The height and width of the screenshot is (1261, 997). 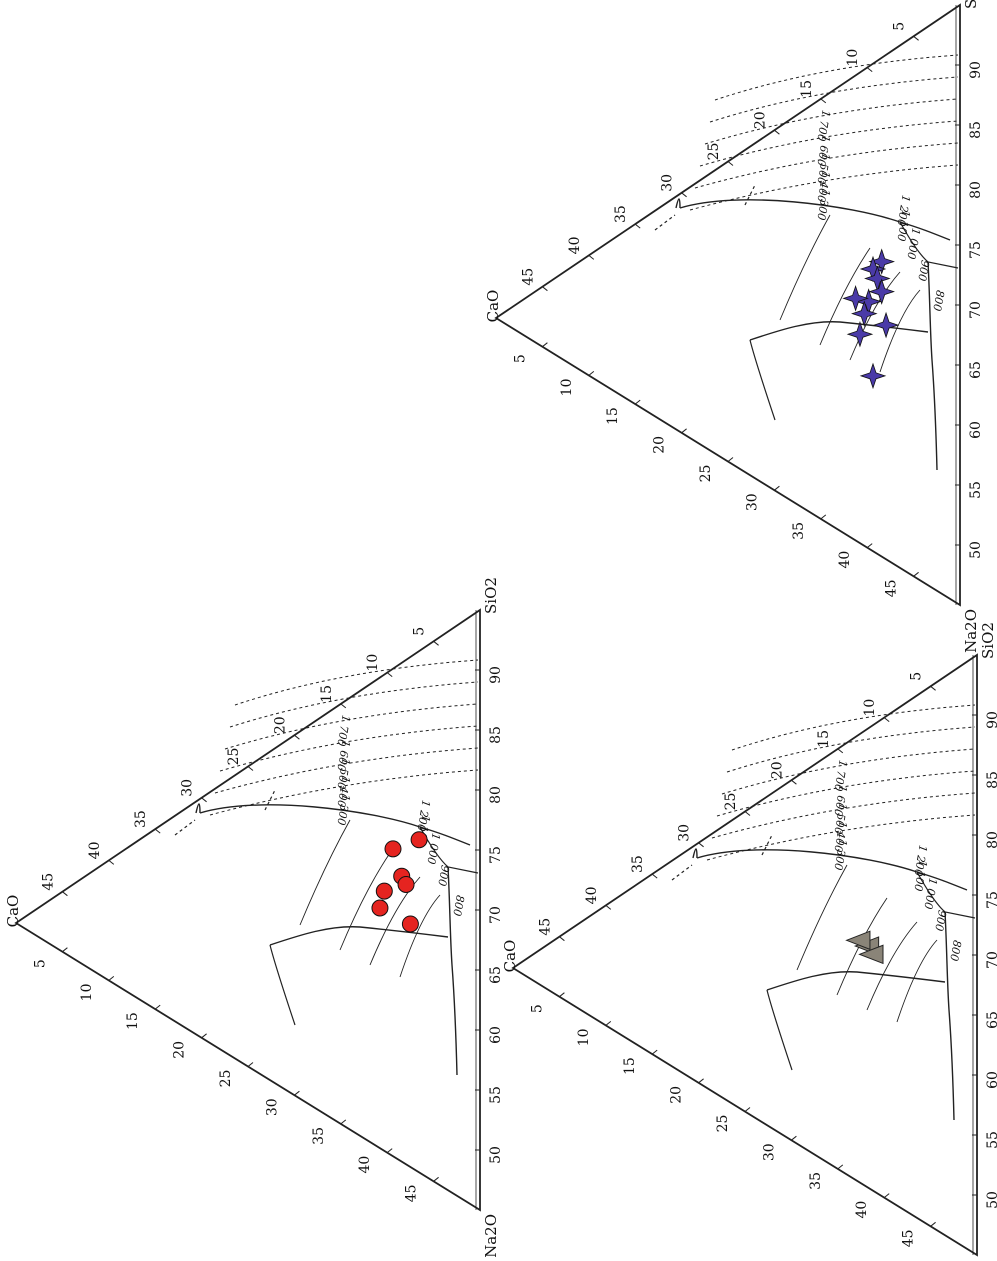 What do you see at coordinates (840, 800) in the screenshot?
I see `isotherm-label: 1 600` at bounding box center [840, 800].